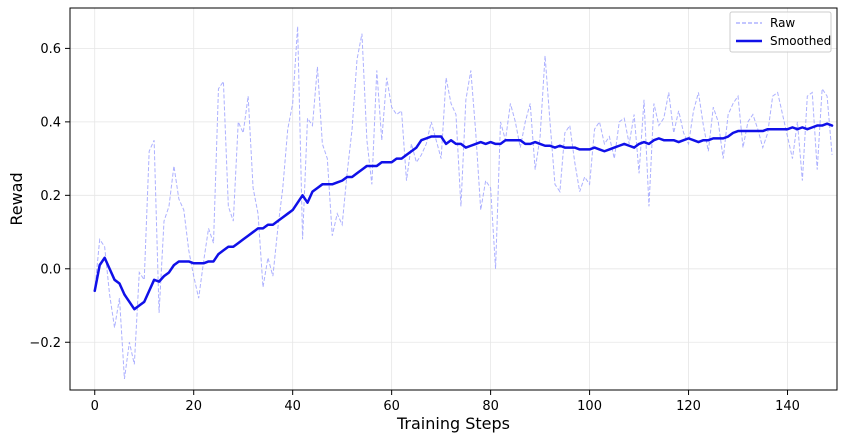  Describe the element at coordinates (800, 41) in the screenshot. I see `legend-smoothed-label: Smoothed` at that location.